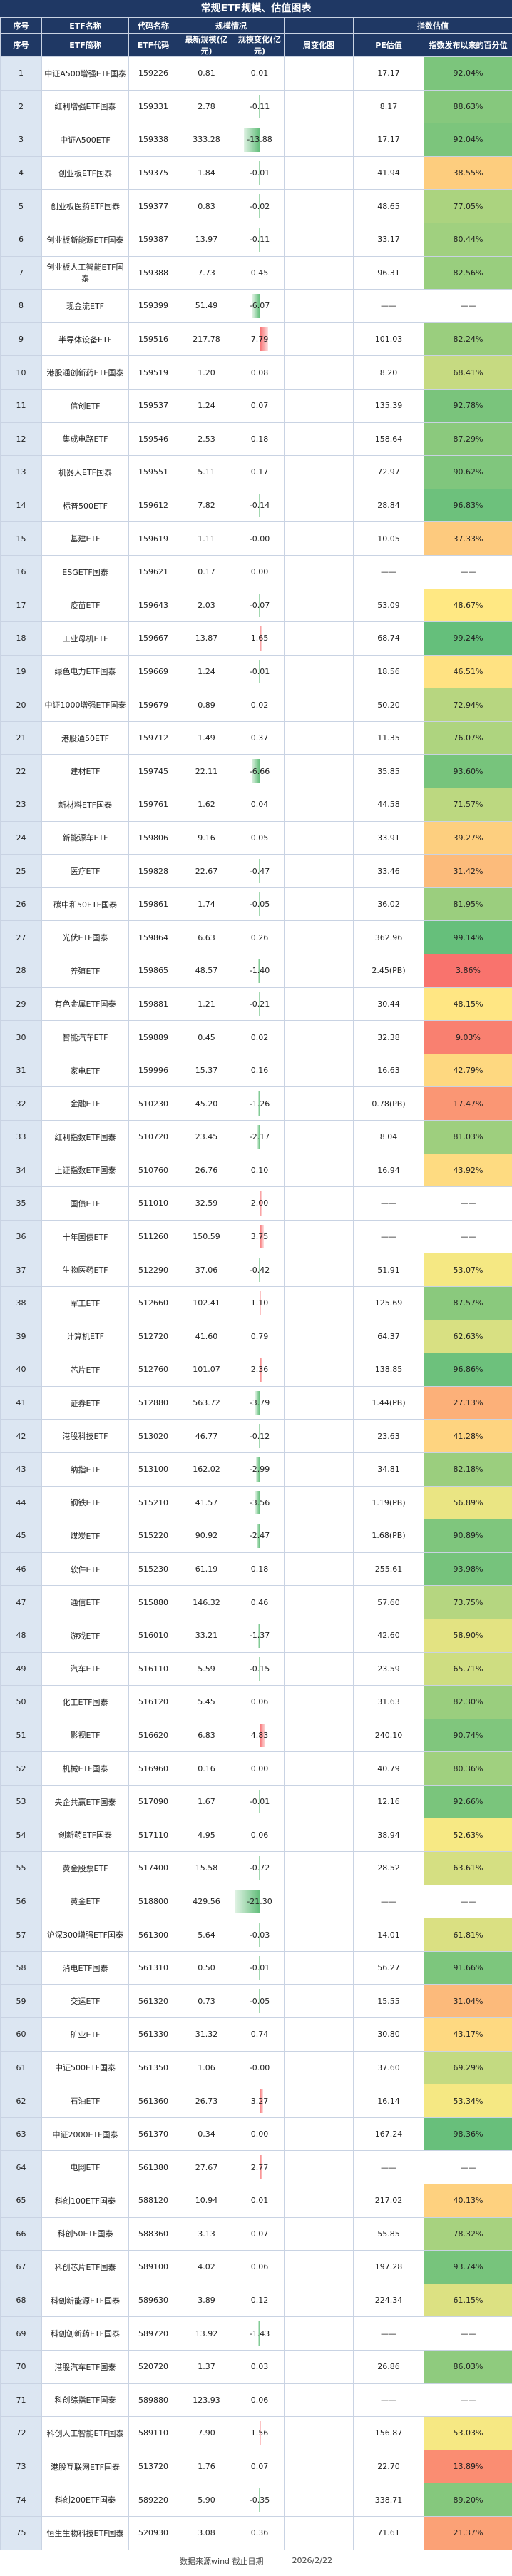 The image size is (512, 2576). Describe the element at coordinates (21, 2167) in the screenshot. I see `seq: 64` at that location.